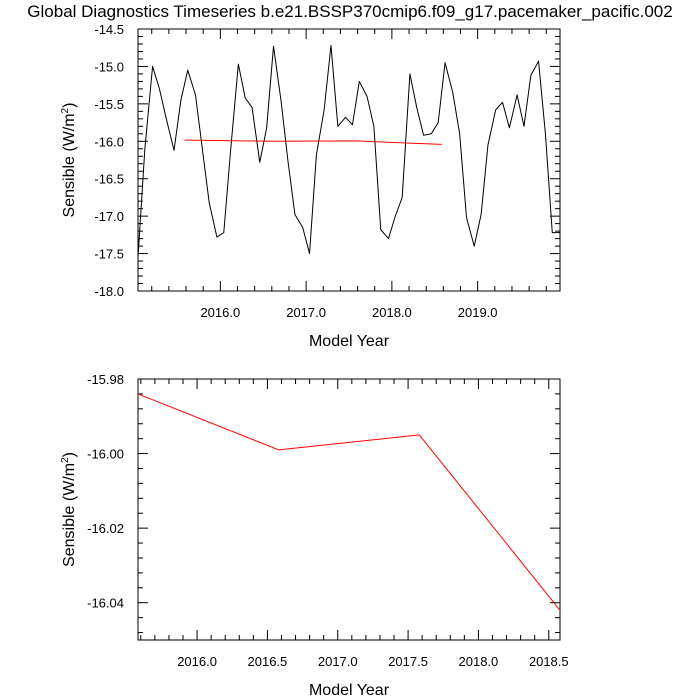  What do you see at coordinates (105, 603) in the screenshot?
I see `y-tick-label: -16.04` at bounding box center [105, 603].